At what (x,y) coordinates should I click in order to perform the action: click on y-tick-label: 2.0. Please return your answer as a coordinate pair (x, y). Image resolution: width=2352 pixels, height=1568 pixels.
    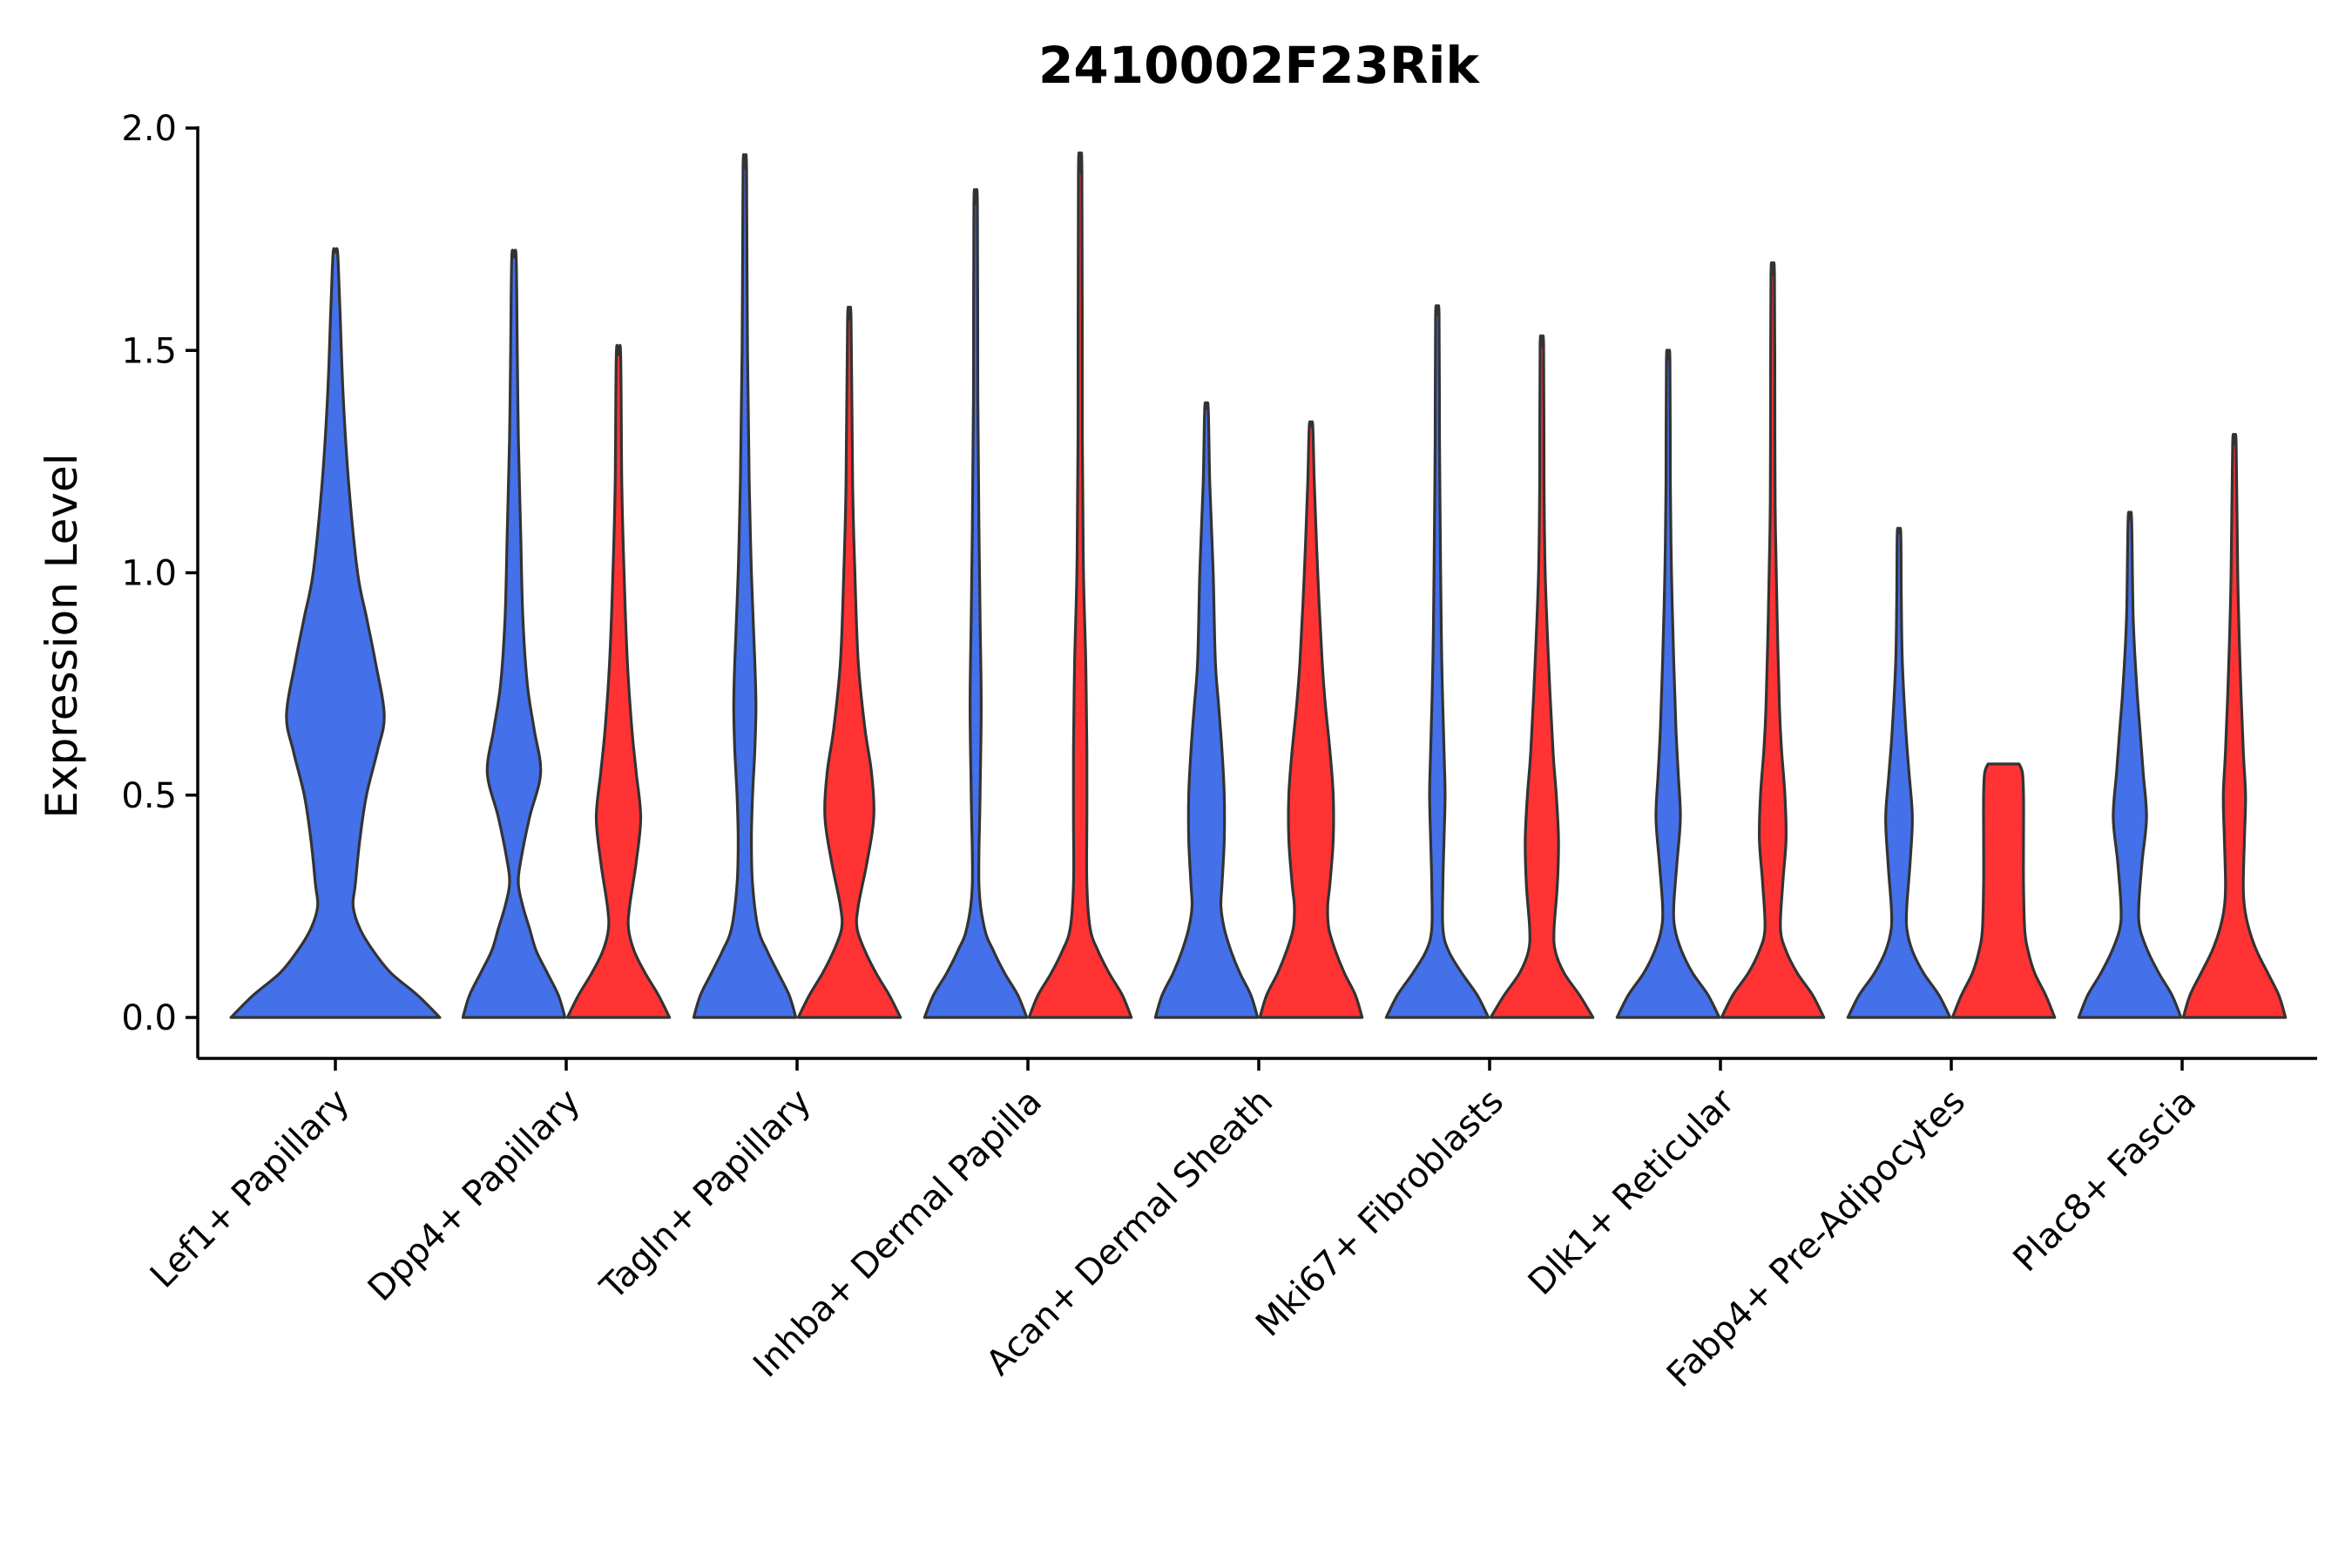
    Looking at the image, I should click on (149, 129).